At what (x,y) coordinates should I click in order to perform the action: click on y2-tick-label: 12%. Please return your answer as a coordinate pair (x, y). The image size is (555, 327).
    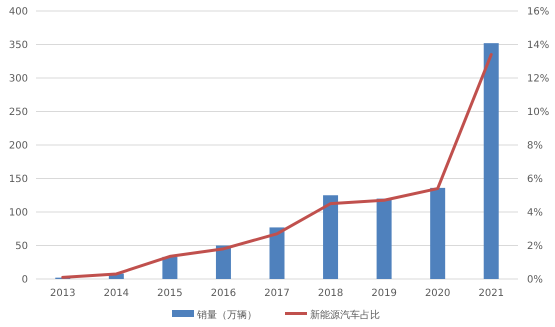
    Looking at the image, I should click on (538, 79).